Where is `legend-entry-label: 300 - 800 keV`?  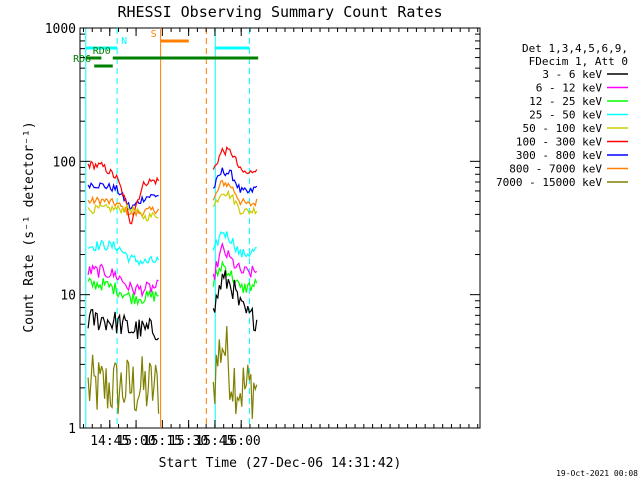
legend-entry-label: 300 - 800 keV is located at coordinates (559, 155).